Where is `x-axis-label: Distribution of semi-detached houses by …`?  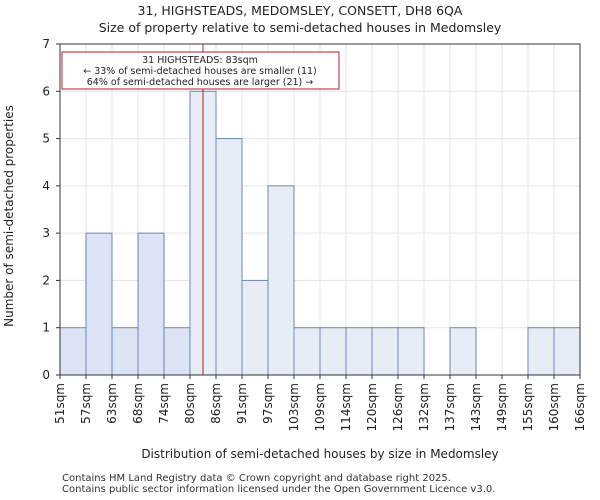 x-axis-label: Distribution of semi-detached houses by … is located at coordinates (319, 454).